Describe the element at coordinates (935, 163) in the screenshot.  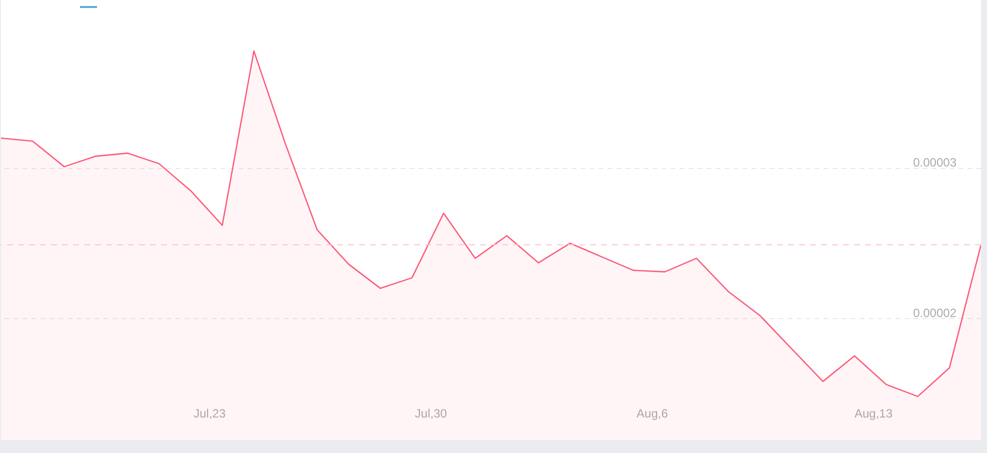
I see `y-tick-label: 0.00003` at that location.